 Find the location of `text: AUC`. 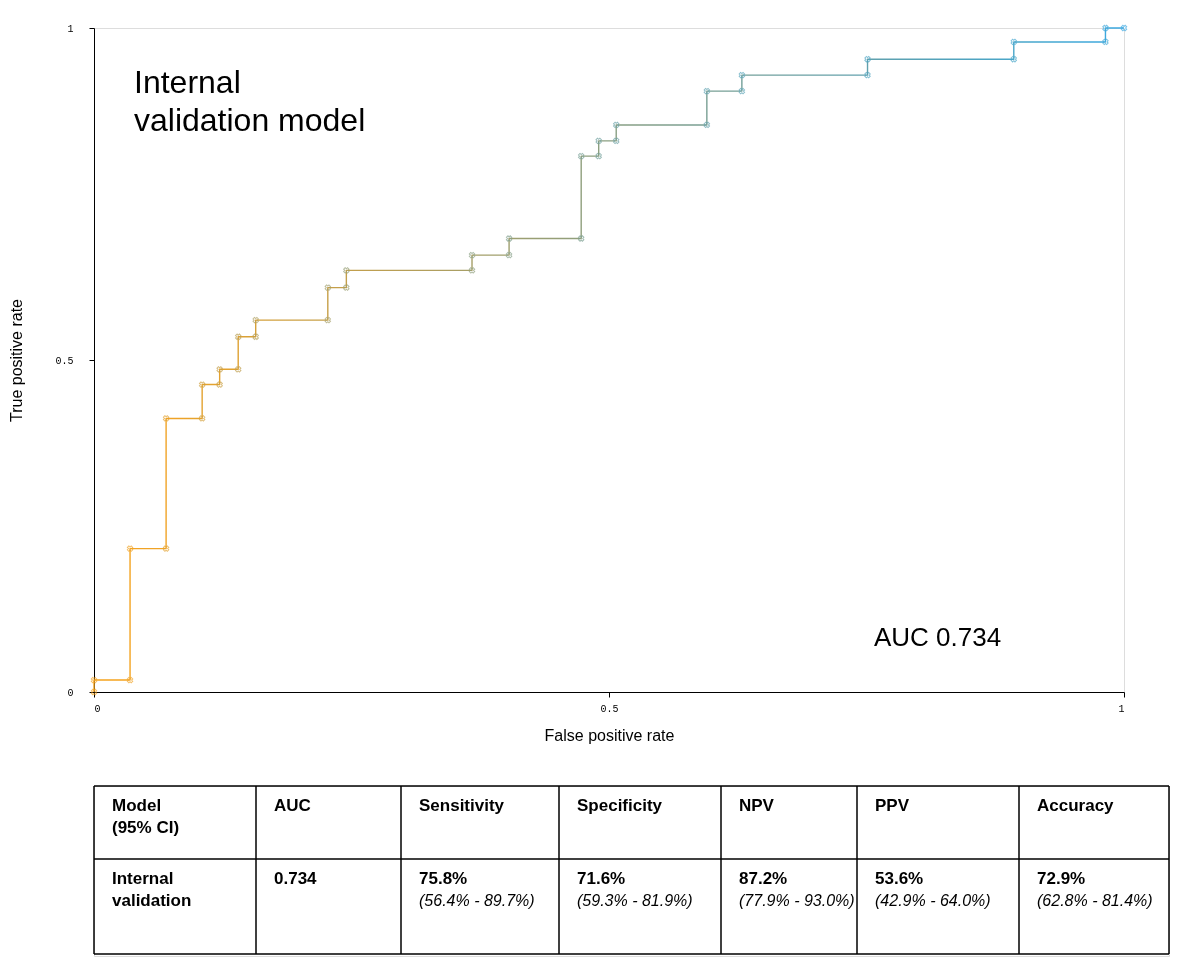

text: AUC is located at coordinates (292, 805).